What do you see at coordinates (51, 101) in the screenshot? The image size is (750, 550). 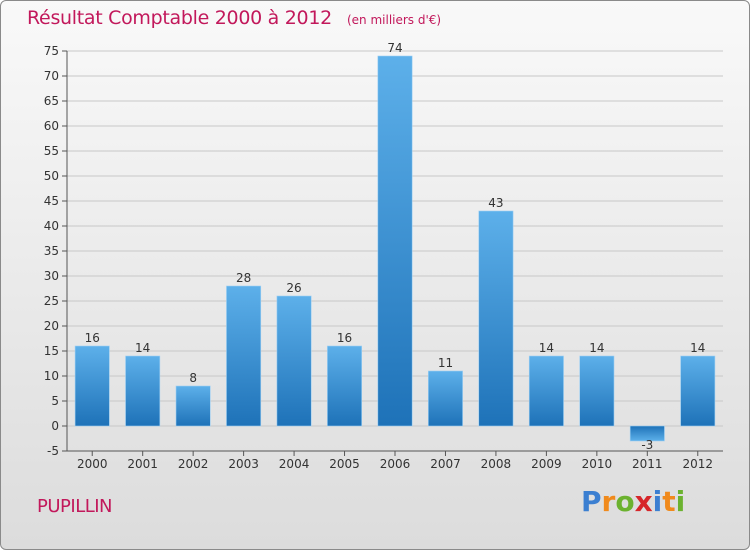 I see `y-tick-label: 65` at bounding box center [51, 101].